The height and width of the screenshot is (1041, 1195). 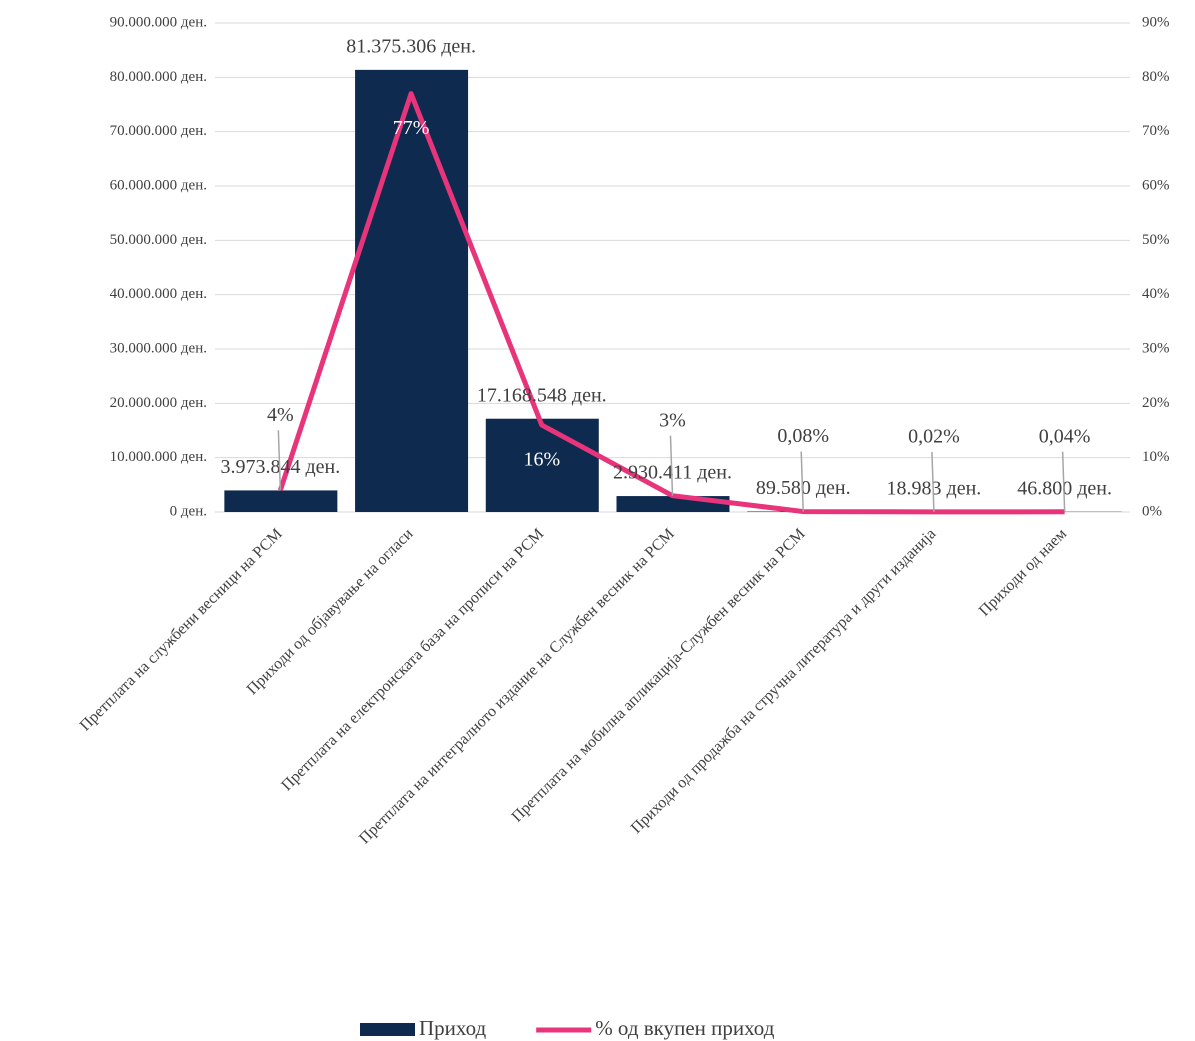 I want to click on data-label: 18.983 ден., so click(x=934, y=488).